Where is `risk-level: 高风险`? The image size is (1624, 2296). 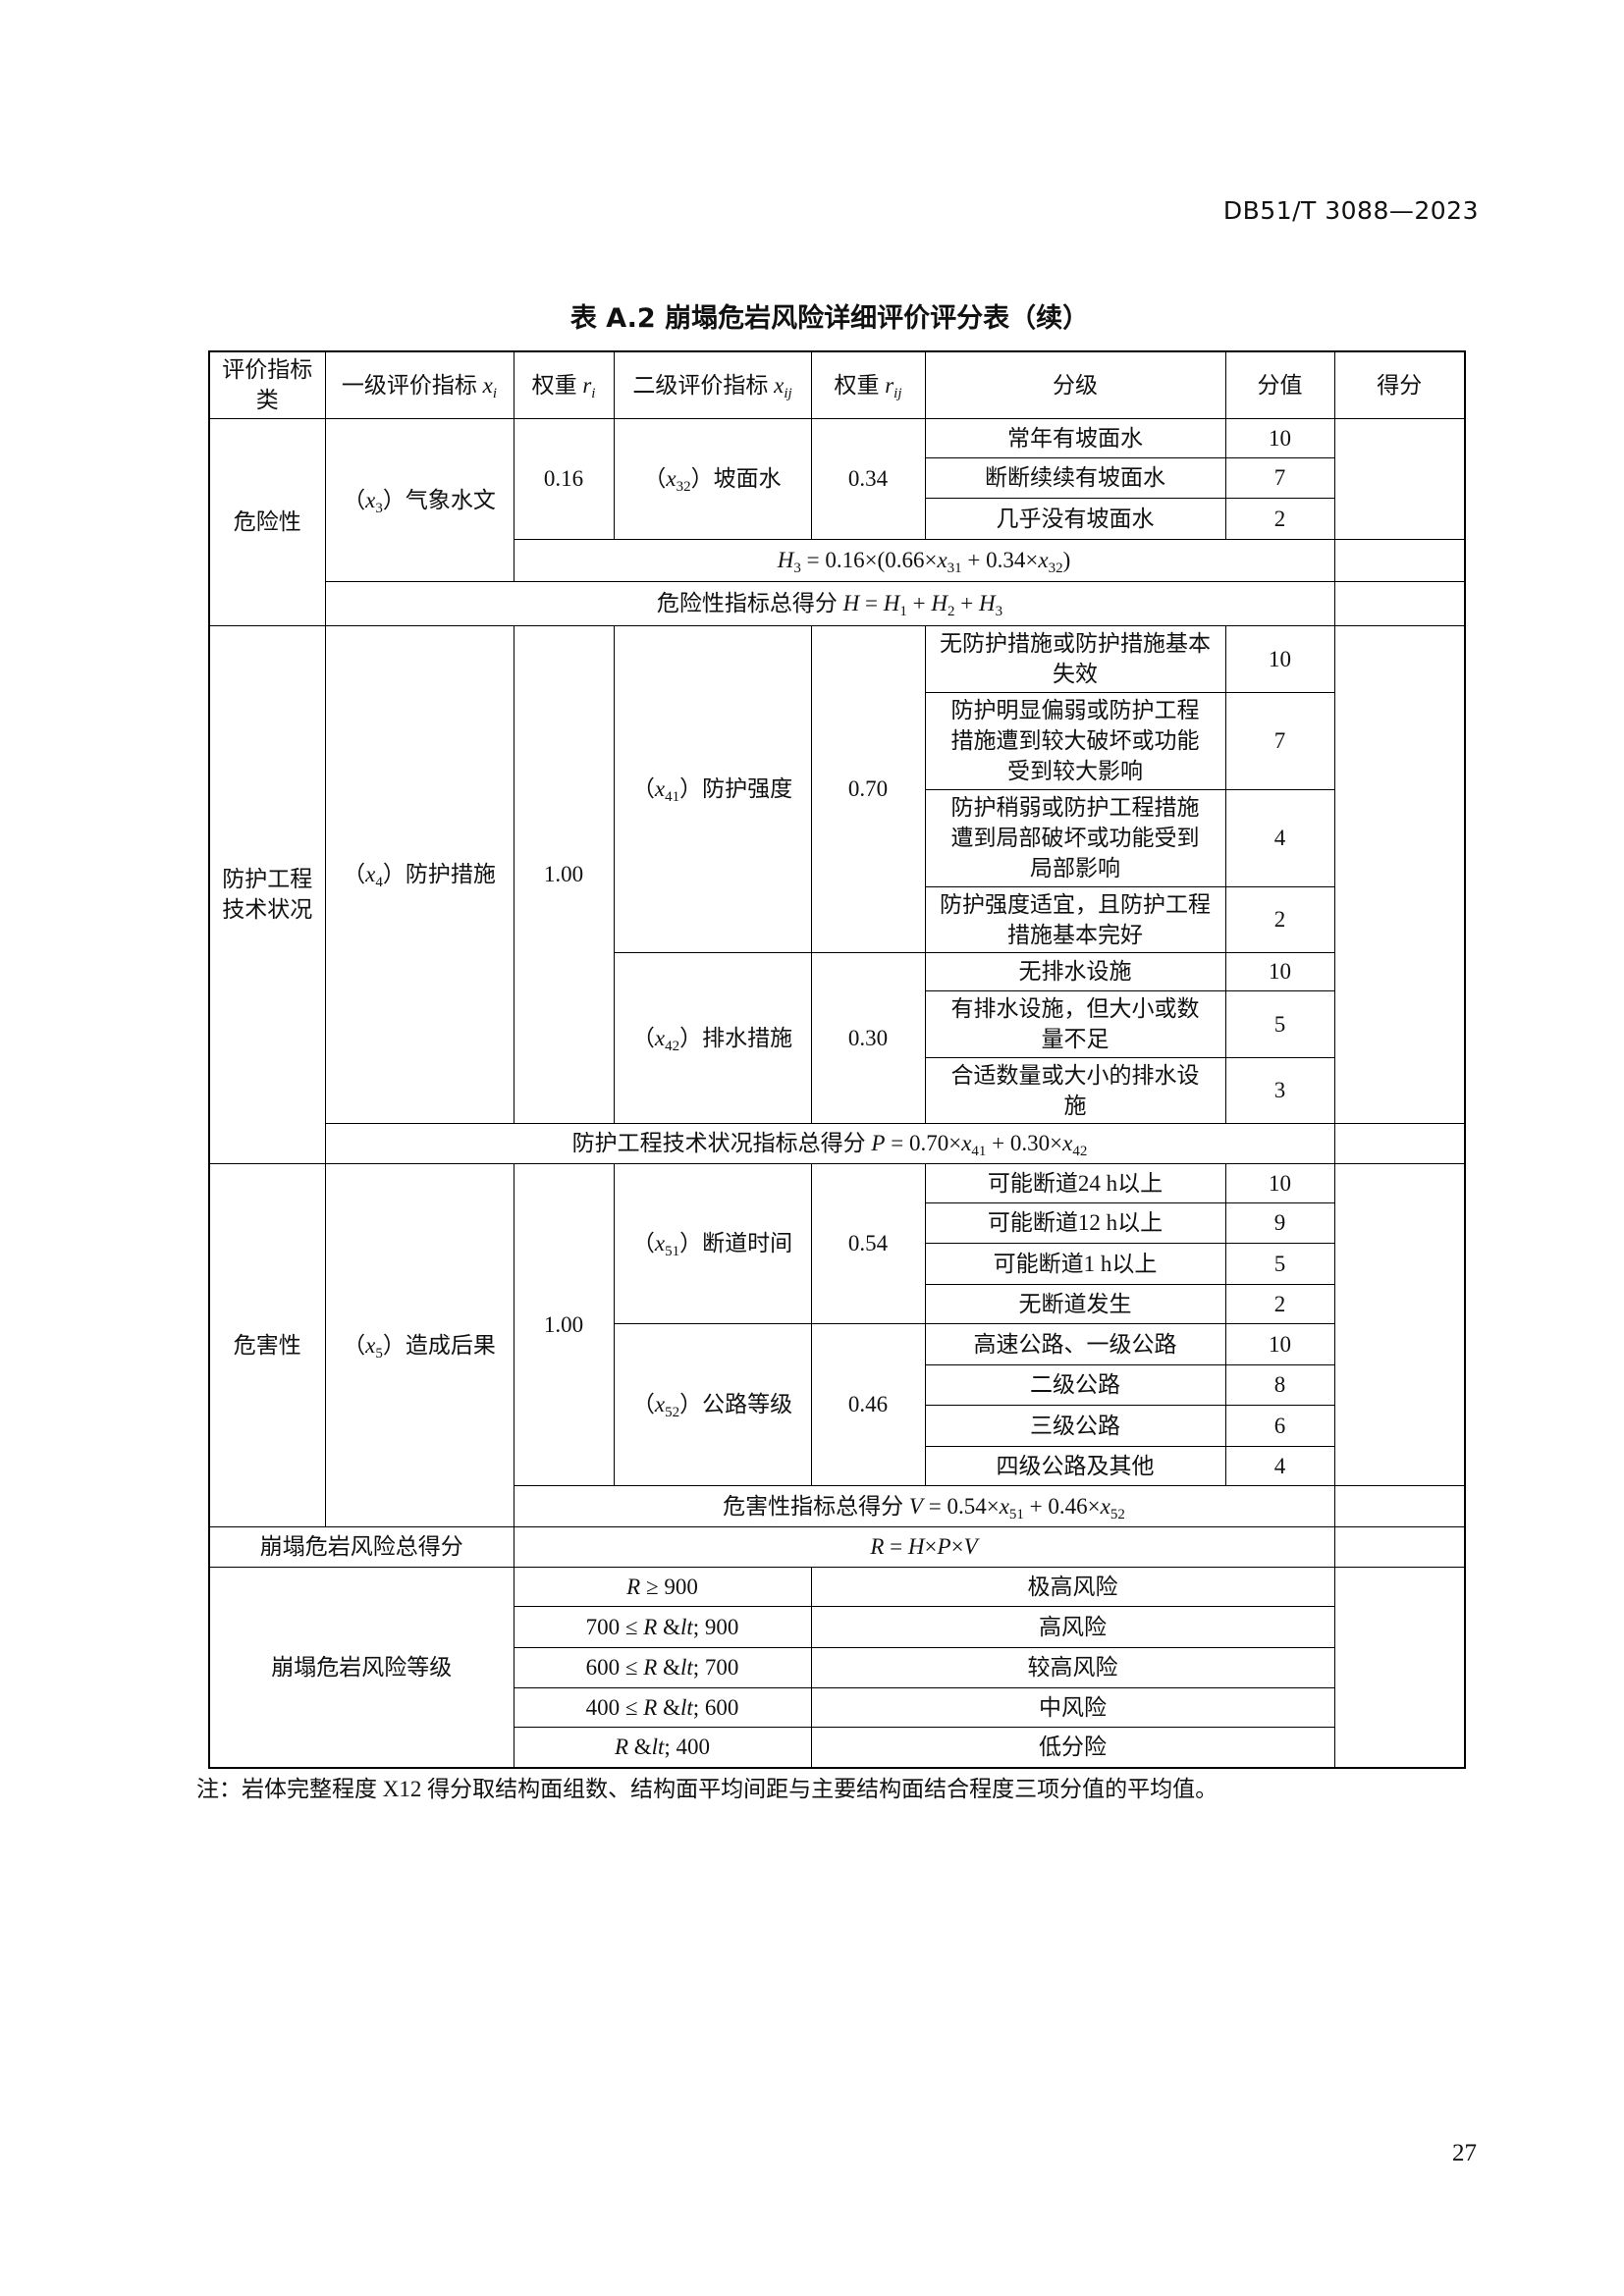 risk-level: 高风险 is located at coordinates (1072, 1626).